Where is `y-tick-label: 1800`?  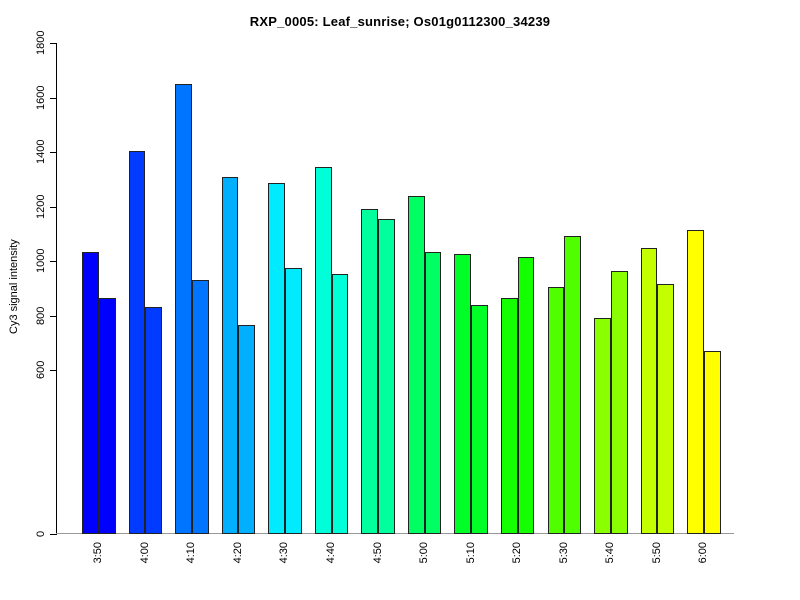
y-tick-label: 1800 is located at coordinates (41, 43).